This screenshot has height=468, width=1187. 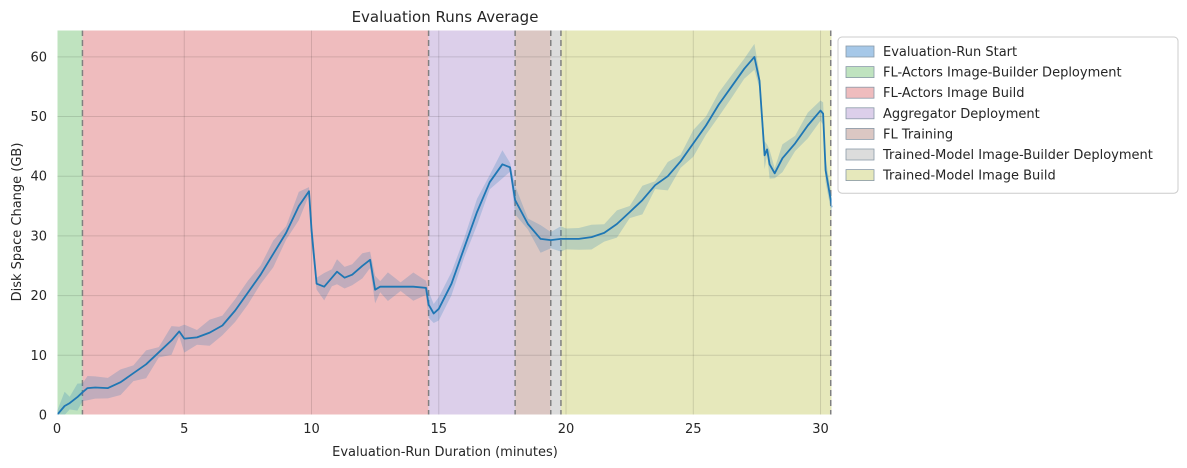 I want to click on x-tick-label-2: 10, so click(x=311, y=429).